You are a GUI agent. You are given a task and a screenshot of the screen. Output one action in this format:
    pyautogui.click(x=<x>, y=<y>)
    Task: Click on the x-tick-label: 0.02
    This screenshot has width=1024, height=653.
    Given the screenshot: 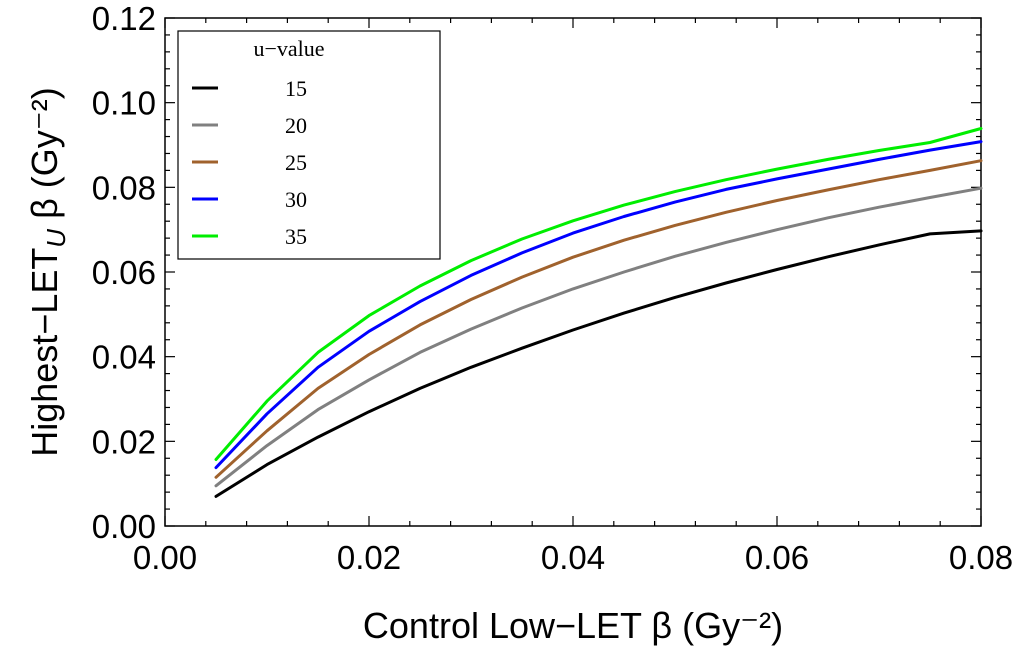 What is the action you would take?
    pyautogui.click(x=369, y=557)
    